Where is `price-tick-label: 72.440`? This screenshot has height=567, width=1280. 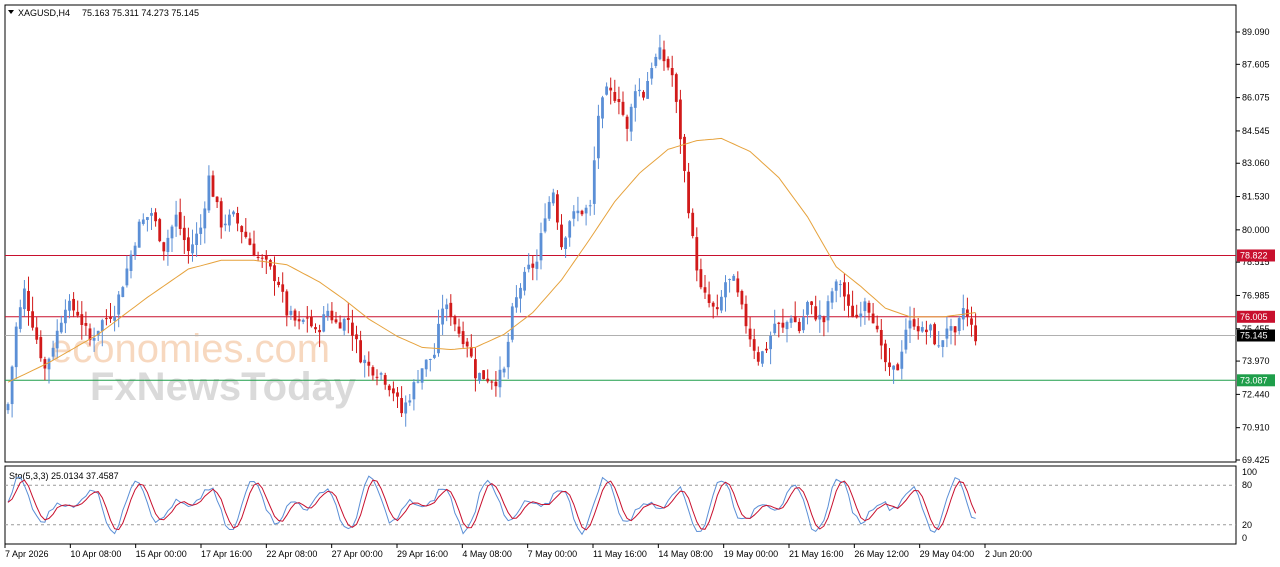 price-tick-label: 72.440 is located at coordinates (1256, 394).